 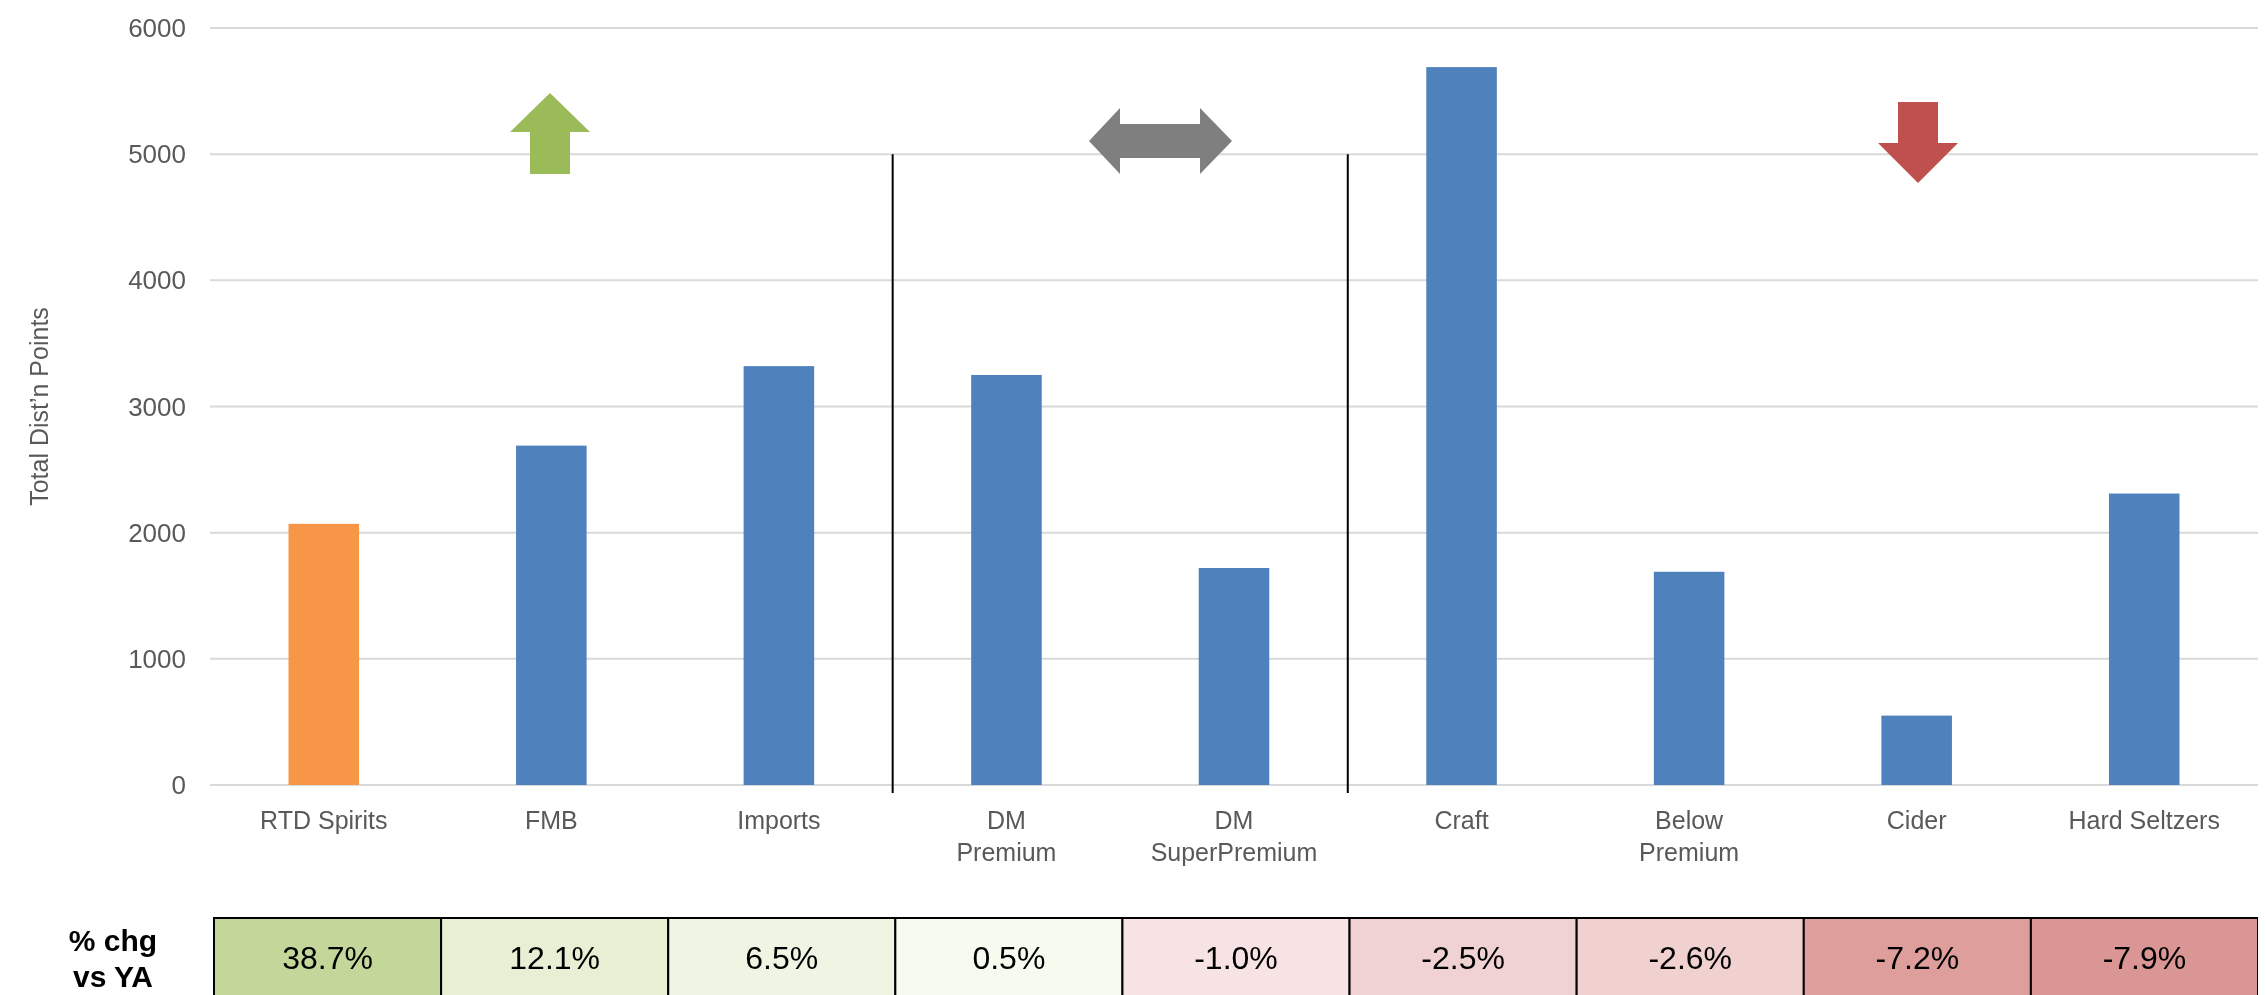 I want to click on y-tick-label: 1000, so click(x=157, y=658).